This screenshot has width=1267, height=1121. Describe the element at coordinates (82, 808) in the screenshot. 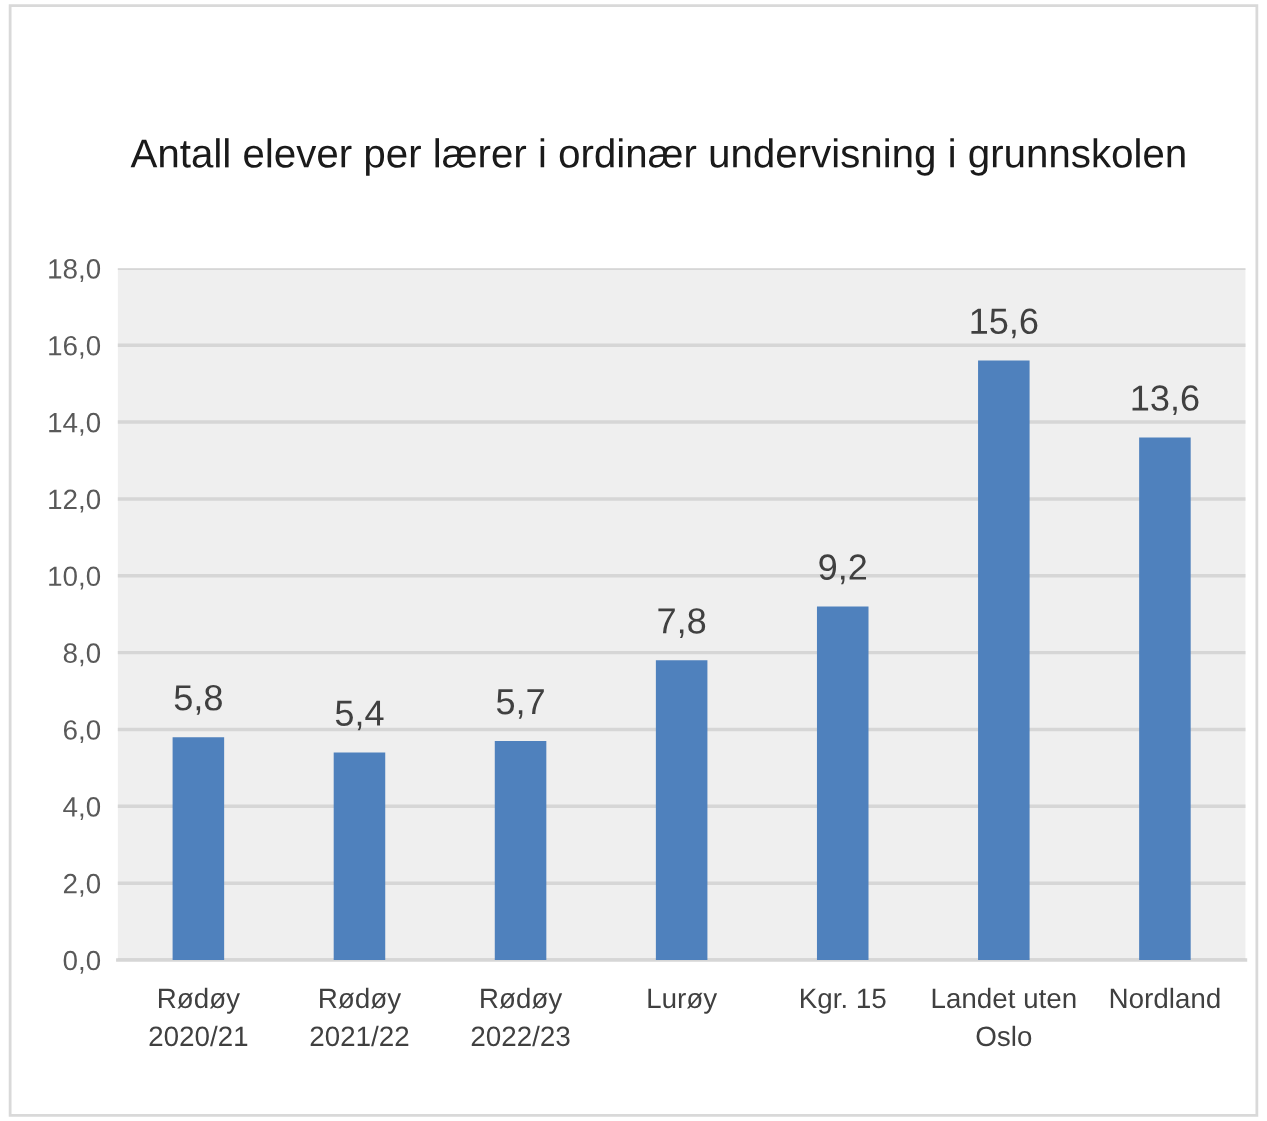

I see `y-tick-label: 4,0` at that location.